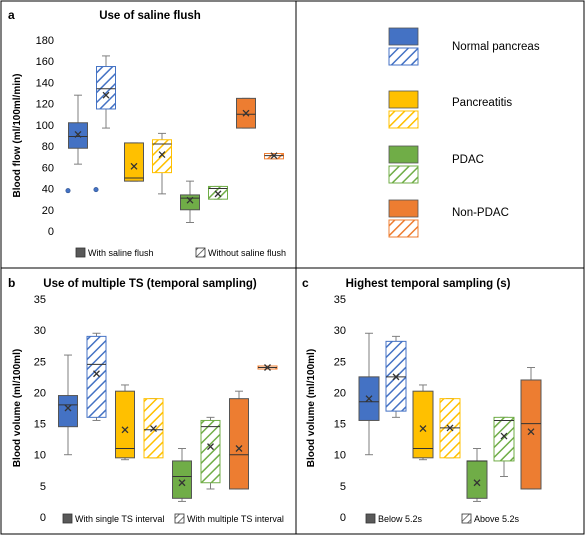 The height and width of the screenshot is (535, 585). I want to click on legend-label: Normal pancreas, so click(496, 47).